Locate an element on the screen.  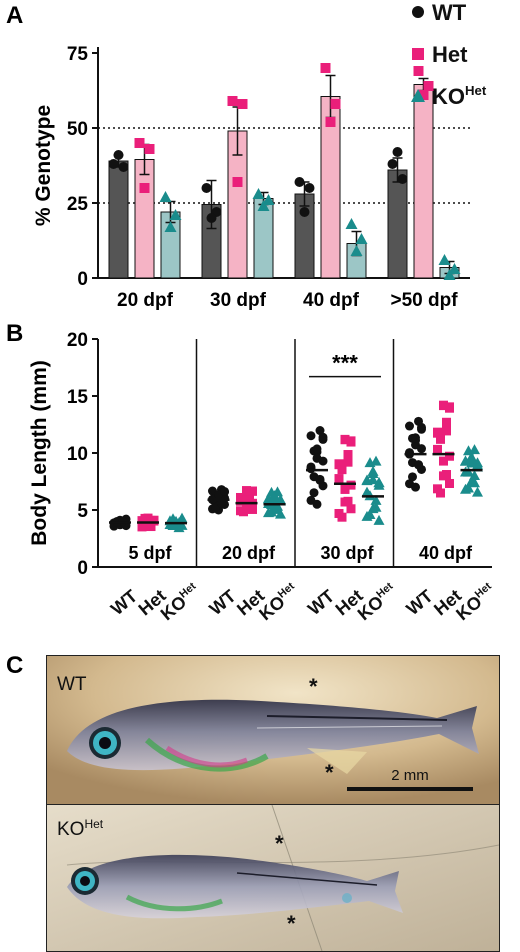
legend-label-het-text: Het is located at coordinates (450, 54).